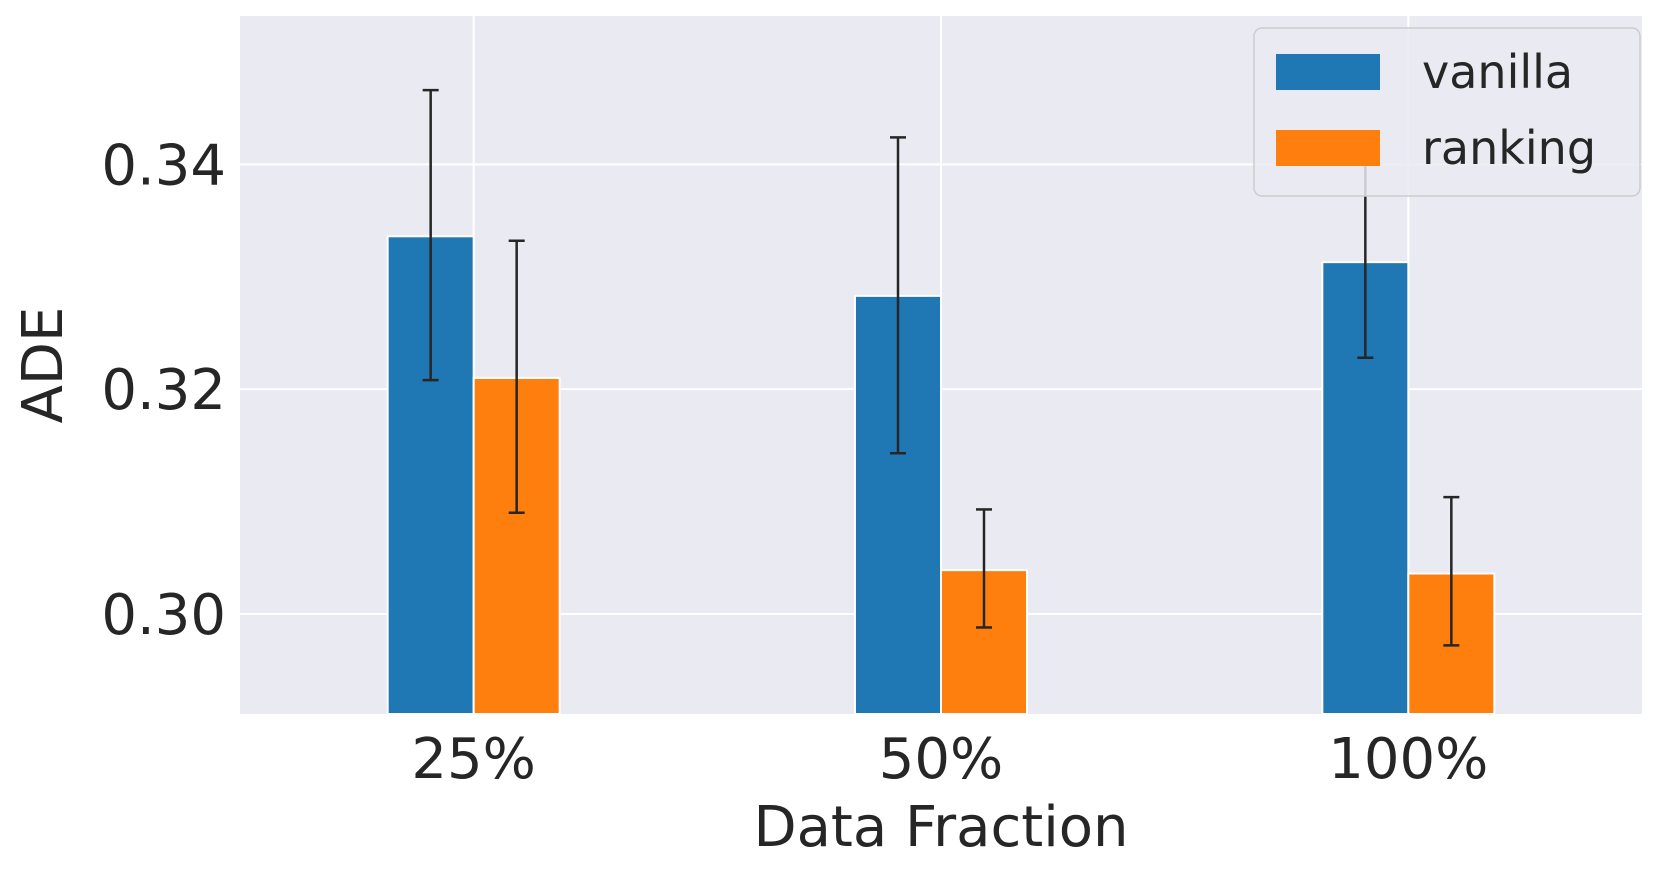  Describe the element at coordinates (43, 365) in the screenshot. I see `y-axis-label: ADE` at that location.